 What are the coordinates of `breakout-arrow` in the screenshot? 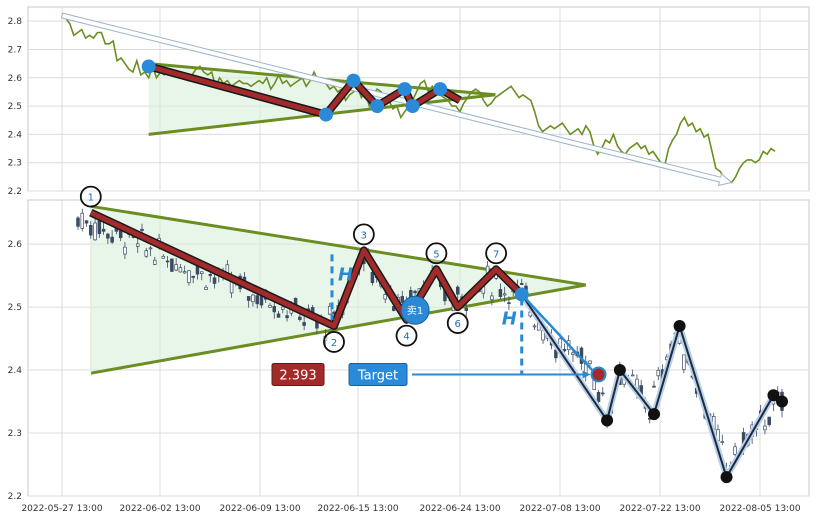 It's located at (557, 332).